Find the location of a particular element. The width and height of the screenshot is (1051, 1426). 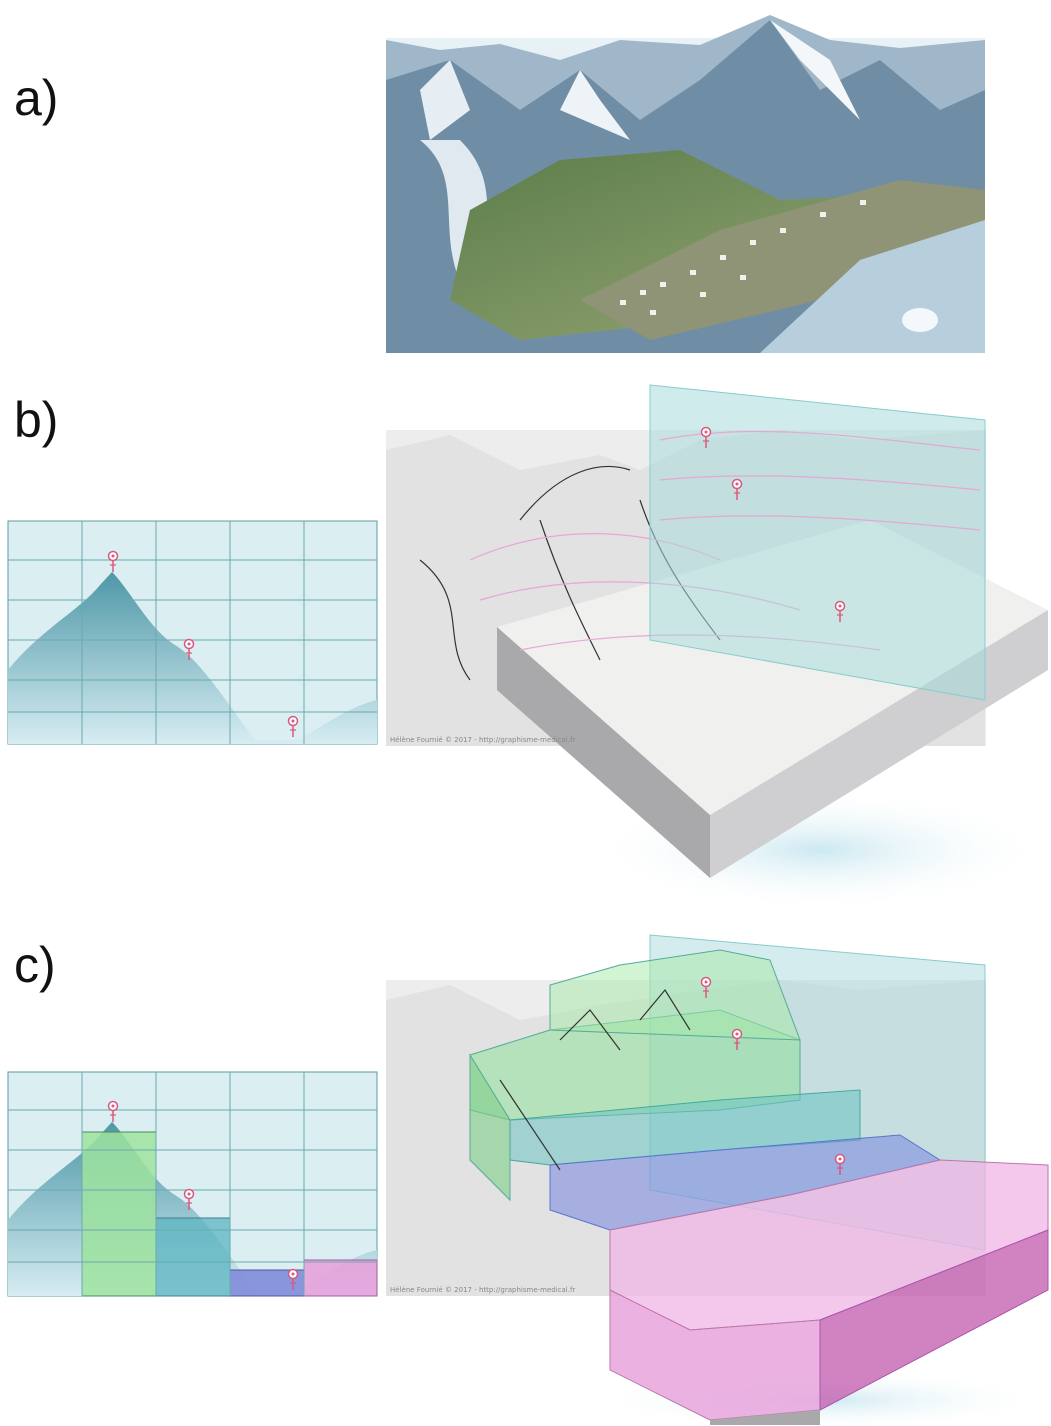

profile-diagram is located at coordinates (192, 632).